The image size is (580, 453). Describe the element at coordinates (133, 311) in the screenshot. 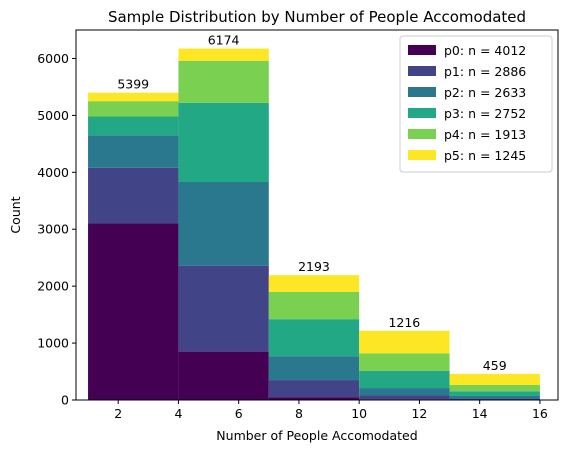

I see `bar-segment-p0-bin0` at that location.